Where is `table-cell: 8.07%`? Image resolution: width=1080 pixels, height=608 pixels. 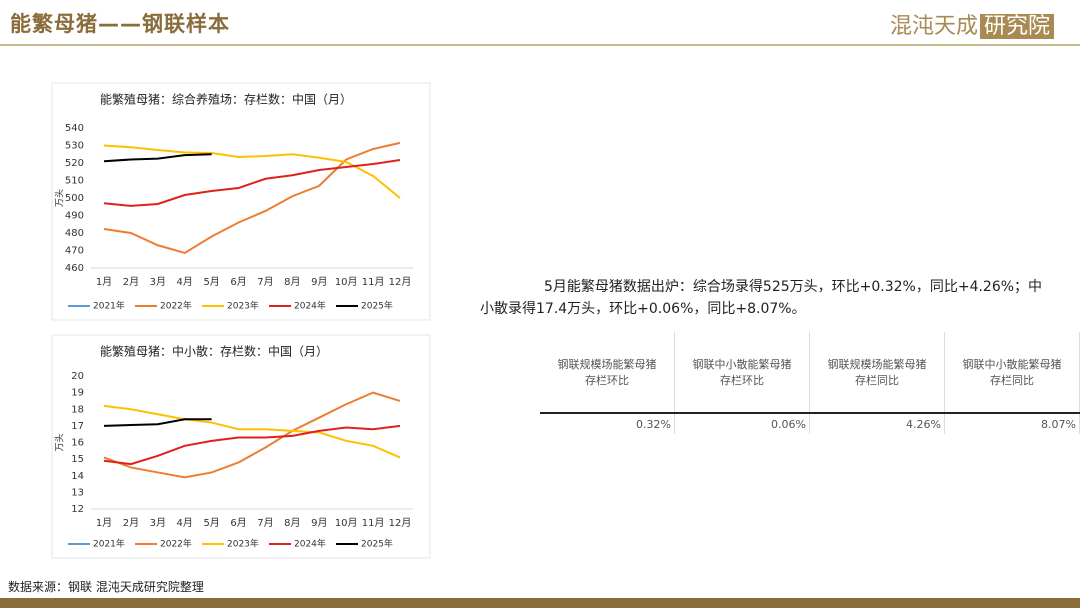 table-cell: 8.07% is located at coordinates (1012, 423).